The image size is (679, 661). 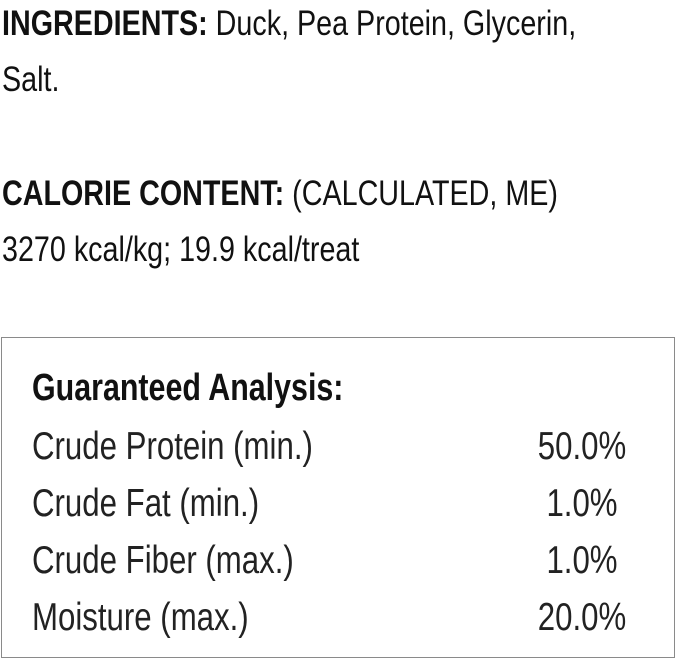 I want to click on analysis-title: Guaranteed Analysis:, so click(x=188, y=388).